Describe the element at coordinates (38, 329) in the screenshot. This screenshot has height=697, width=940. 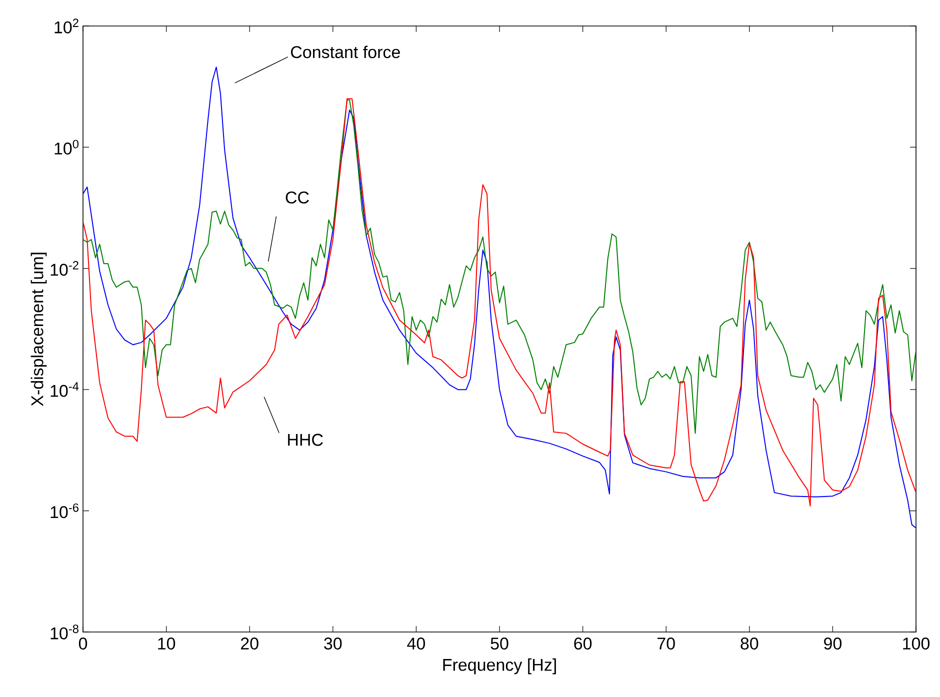
I see `y-axis-title: X-displacement [um]` at that location.